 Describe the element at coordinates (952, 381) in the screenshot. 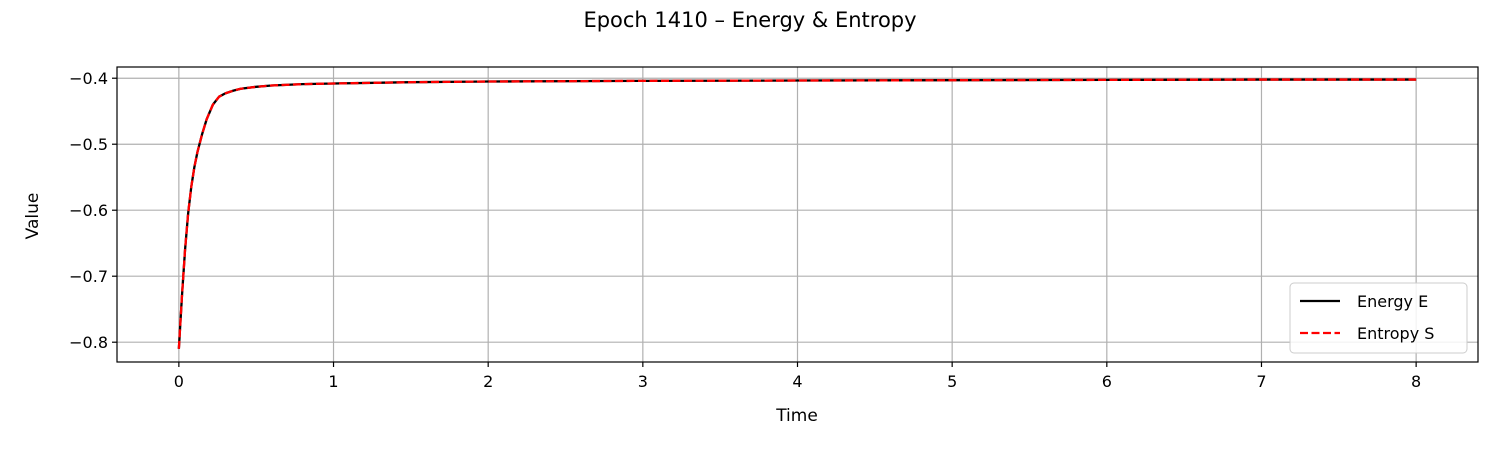

I see `x-tick-label: 5` at that location.